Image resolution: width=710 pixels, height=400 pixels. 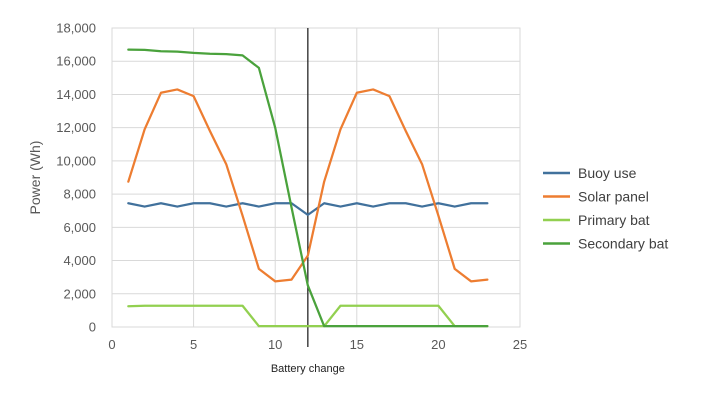 What do you see at coordinates (308, 316) in the screenshot?
I see `series-line-primary-bat` at bounding box center [308, 316].